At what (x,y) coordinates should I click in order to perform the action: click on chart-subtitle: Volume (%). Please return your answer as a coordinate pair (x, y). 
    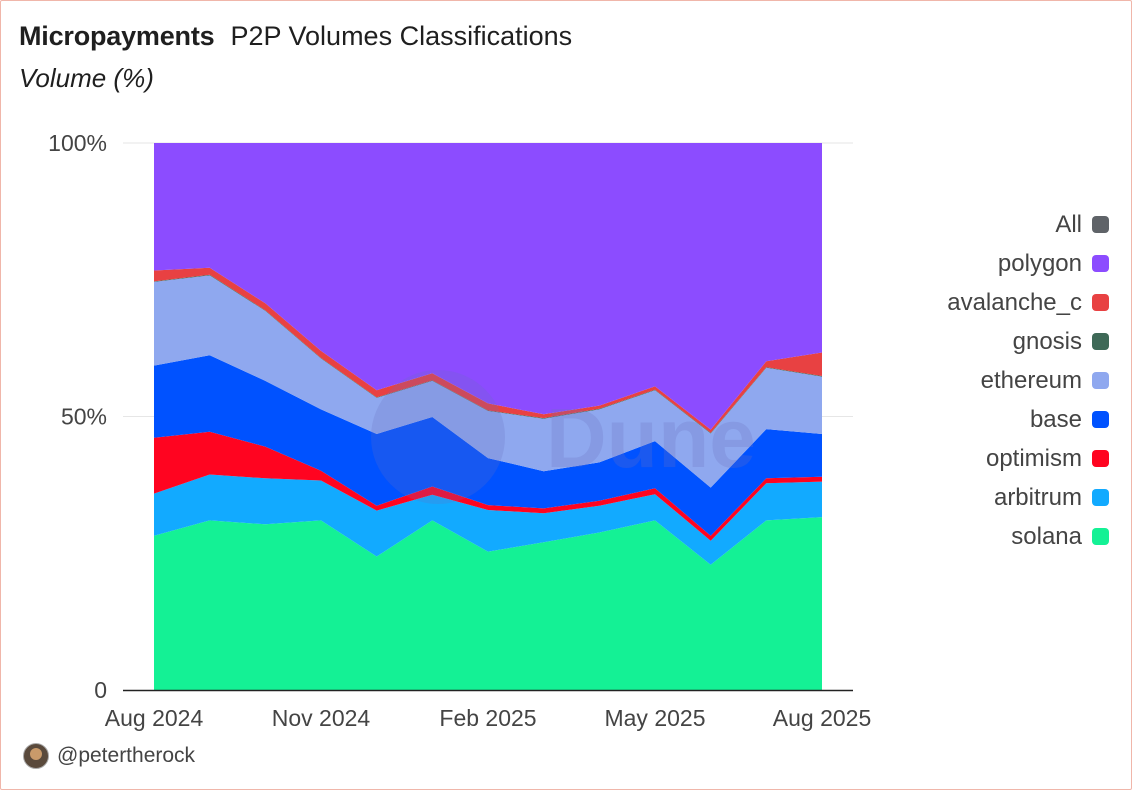
    Looking at the image, I should click on (86, 78).